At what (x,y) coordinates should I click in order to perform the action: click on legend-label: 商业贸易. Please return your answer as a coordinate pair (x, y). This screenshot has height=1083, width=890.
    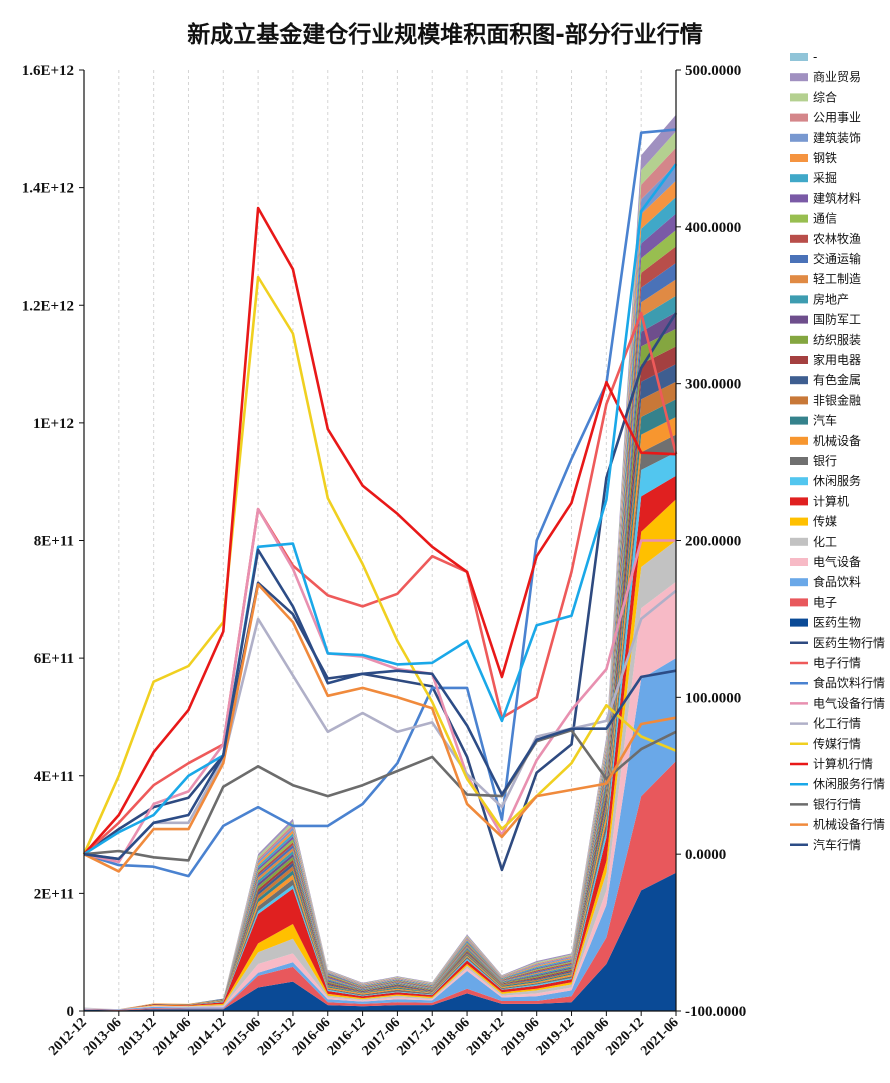
    Looking at the image, I should click on (837, 76).